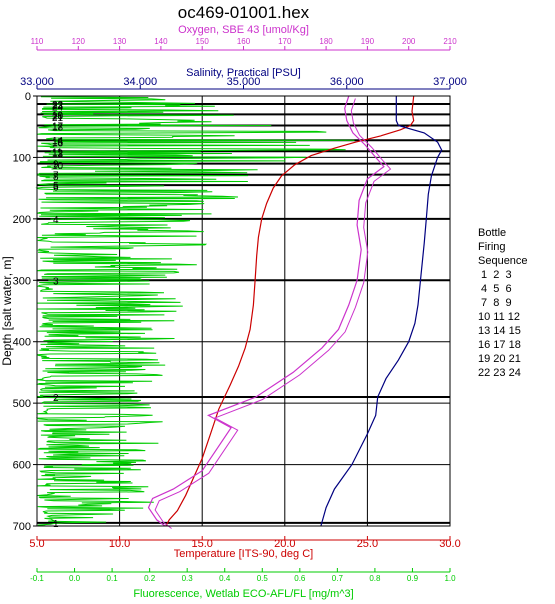 Image resolution: width=555 pixels, height=604 pixels. I want to click on temperature-tick-label: 30.0, so click(449, 544).